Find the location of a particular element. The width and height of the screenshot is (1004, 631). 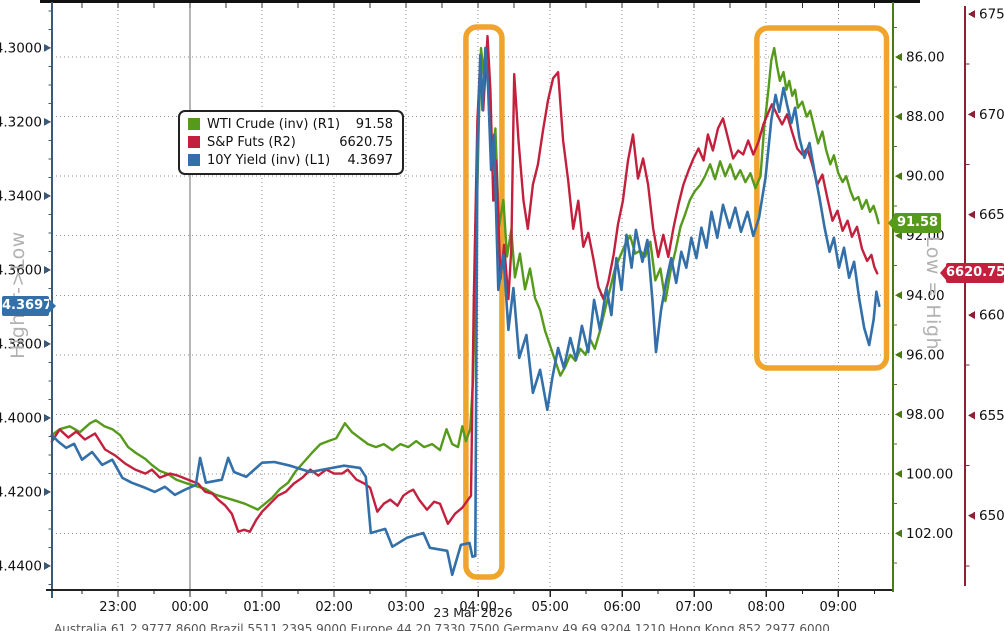

legend-row-2: S&P Futs (R2) 6620.75 is located at coordinates (290, 142).